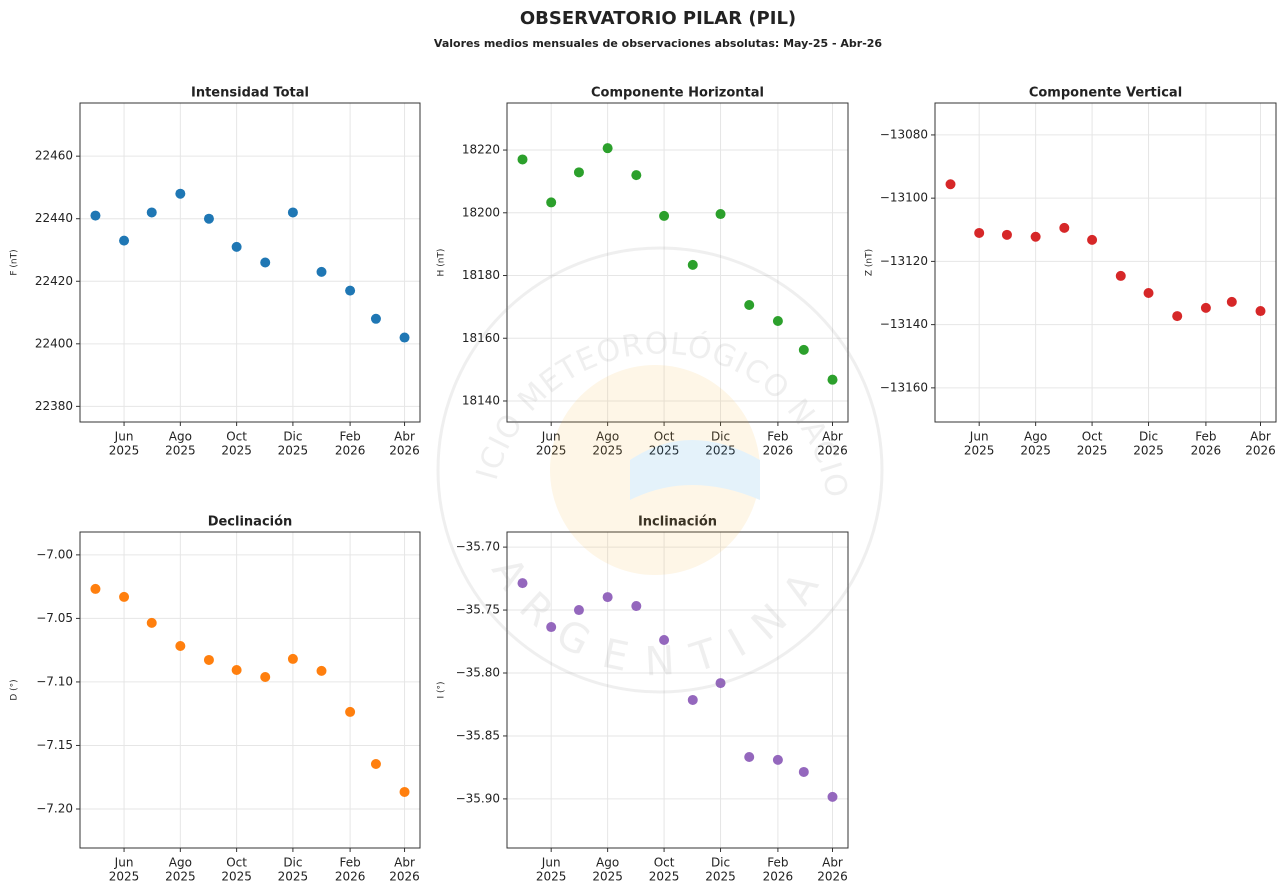  What do you see at coordinates (481, 150) in the screenshot?
I see `y-tick-label: 18220` at bounding box center [481, 150].